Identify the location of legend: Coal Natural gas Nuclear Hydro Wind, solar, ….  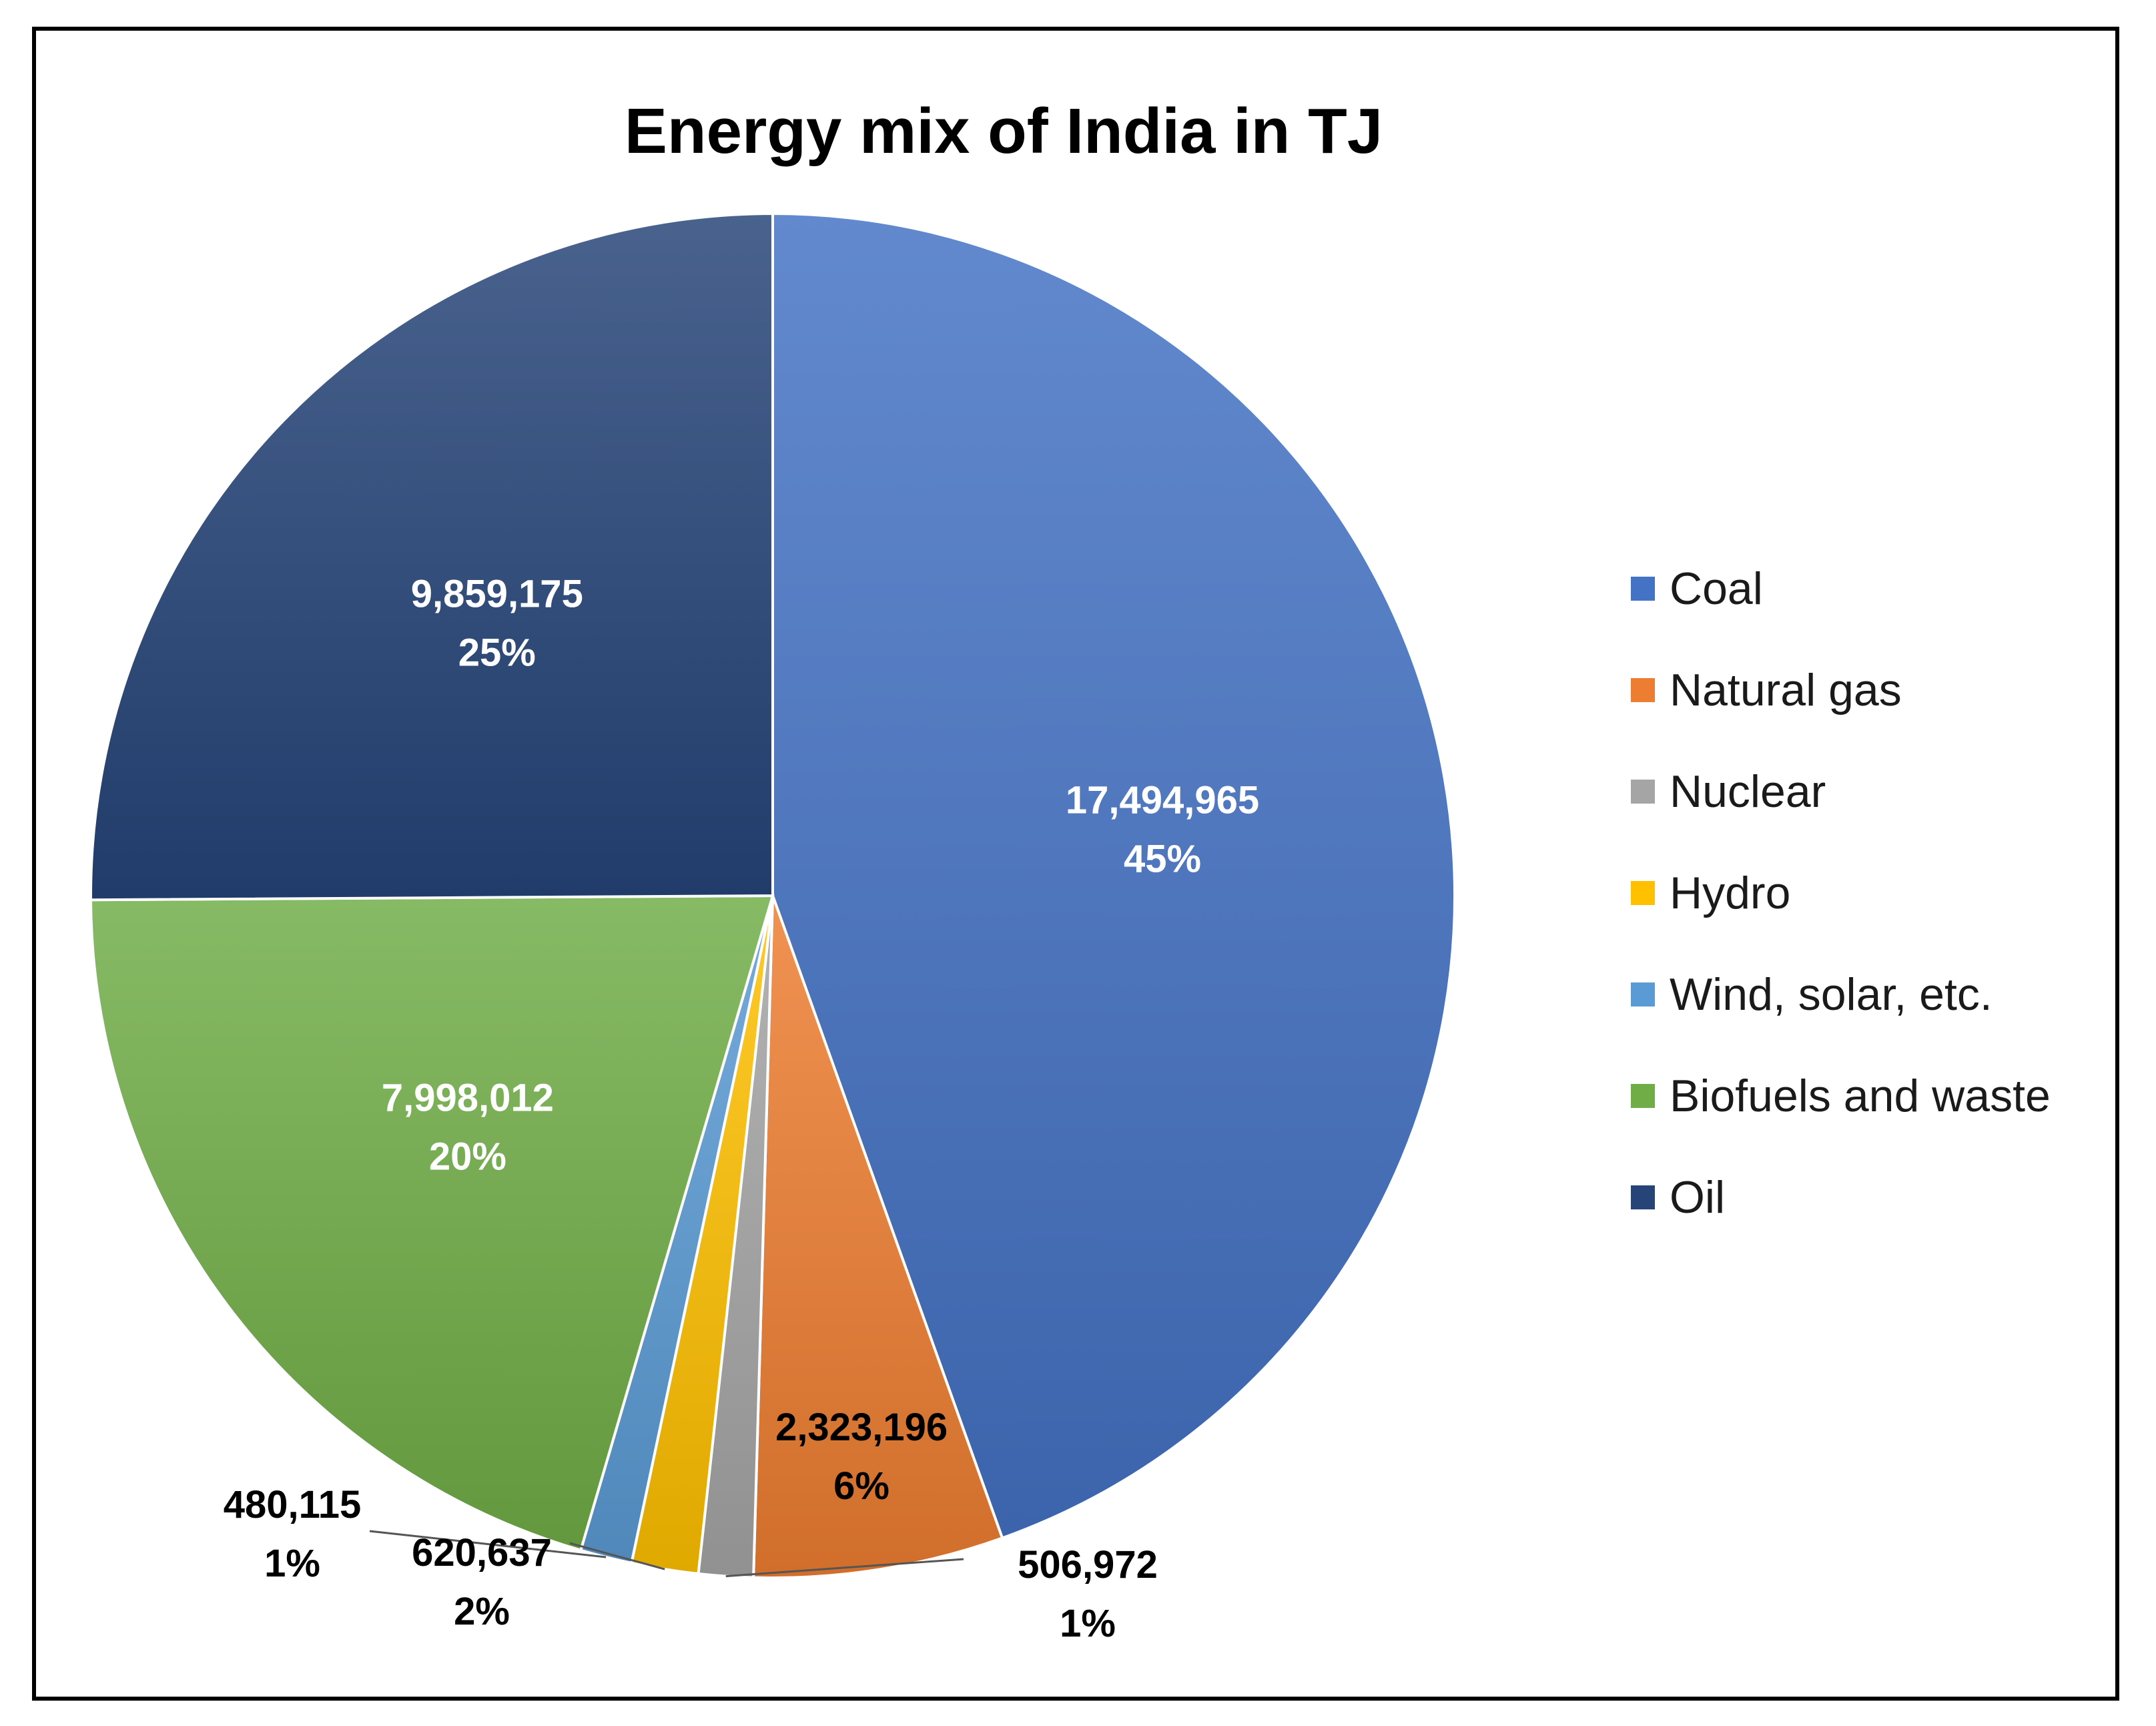
(1841, 893).